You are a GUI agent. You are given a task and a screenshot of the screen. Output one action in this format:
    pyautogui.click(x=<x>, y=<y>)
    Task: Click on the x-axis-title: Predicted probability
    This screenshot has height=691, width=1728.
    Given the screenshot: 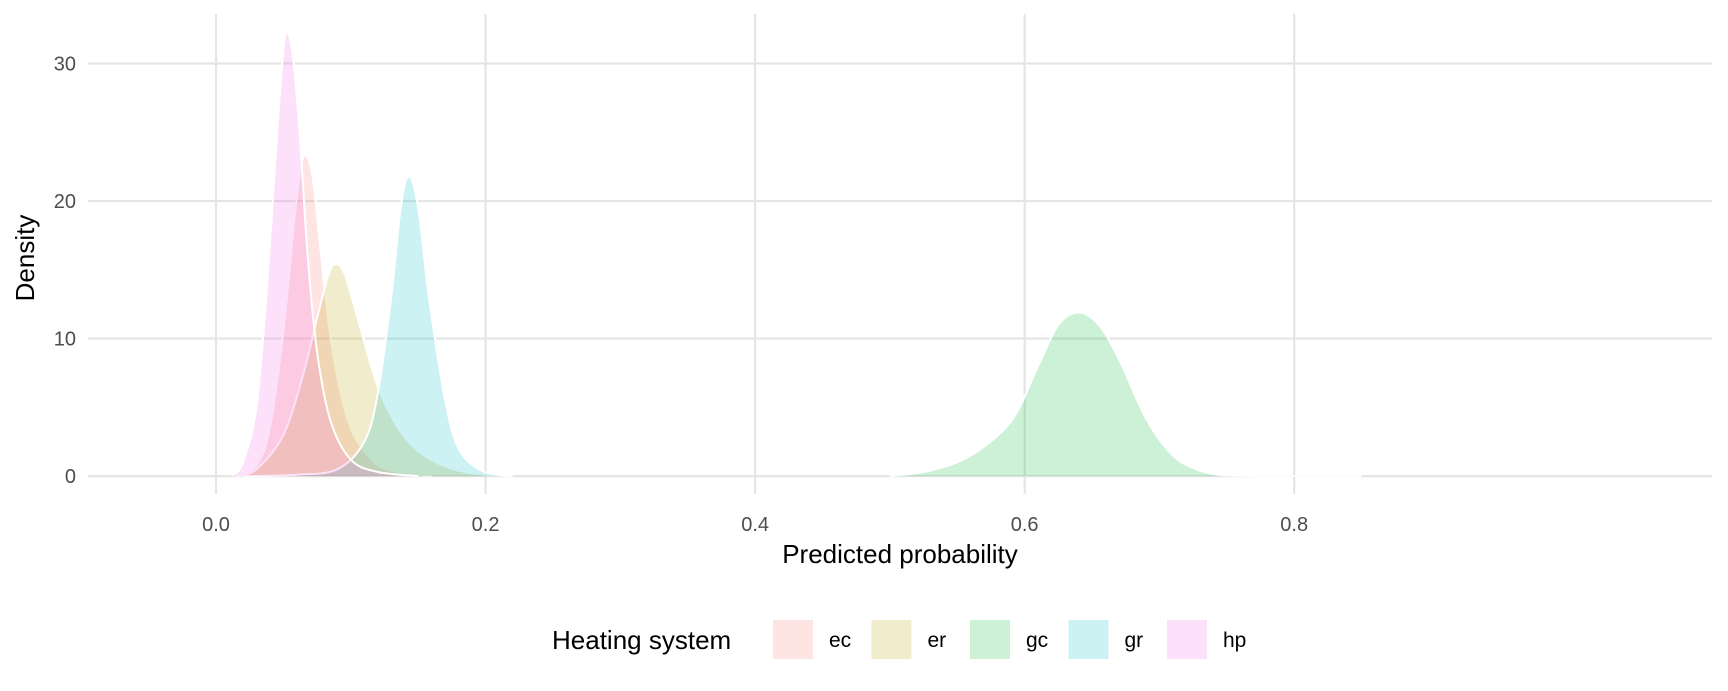 What is the action you would take?
    pyautogui.click(x=900, y=554)
    